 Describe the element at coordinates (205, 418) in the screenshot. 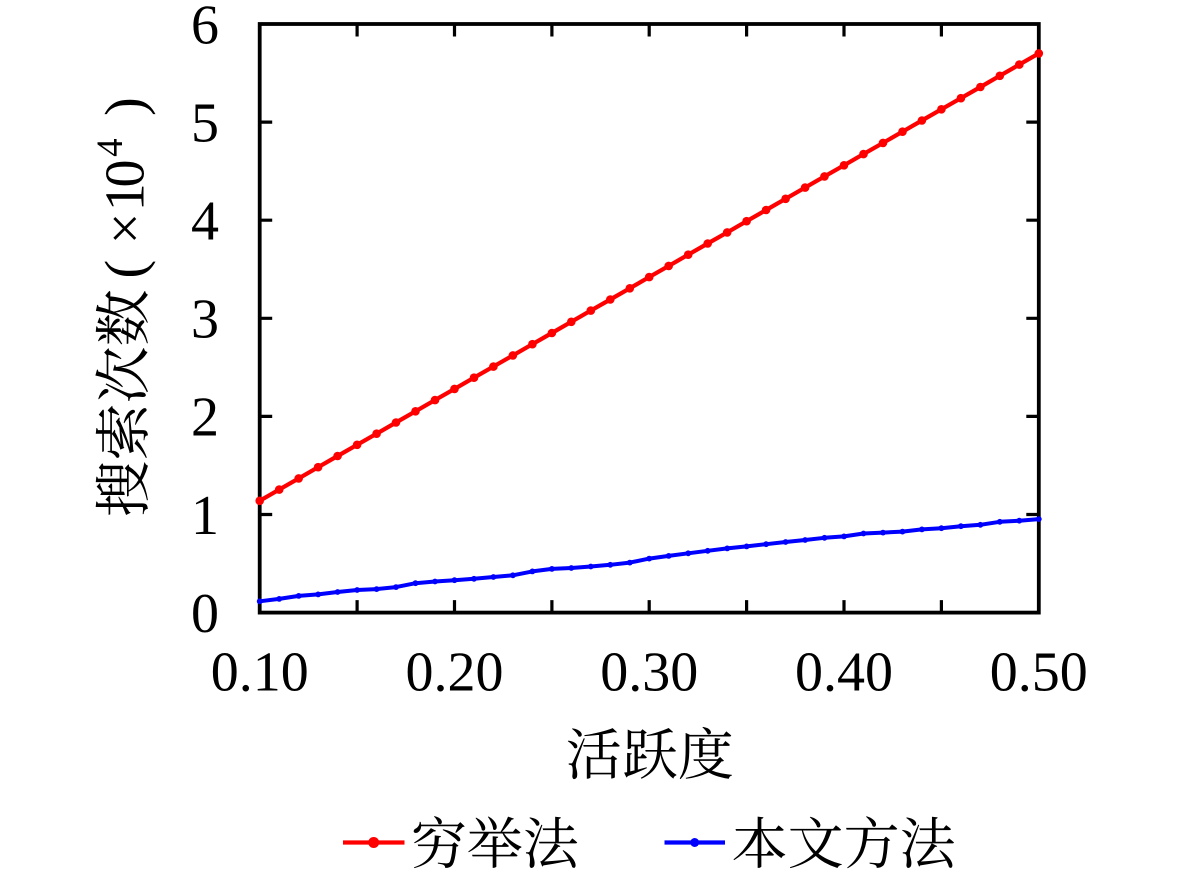

I see `svg-text: 2` at that location.